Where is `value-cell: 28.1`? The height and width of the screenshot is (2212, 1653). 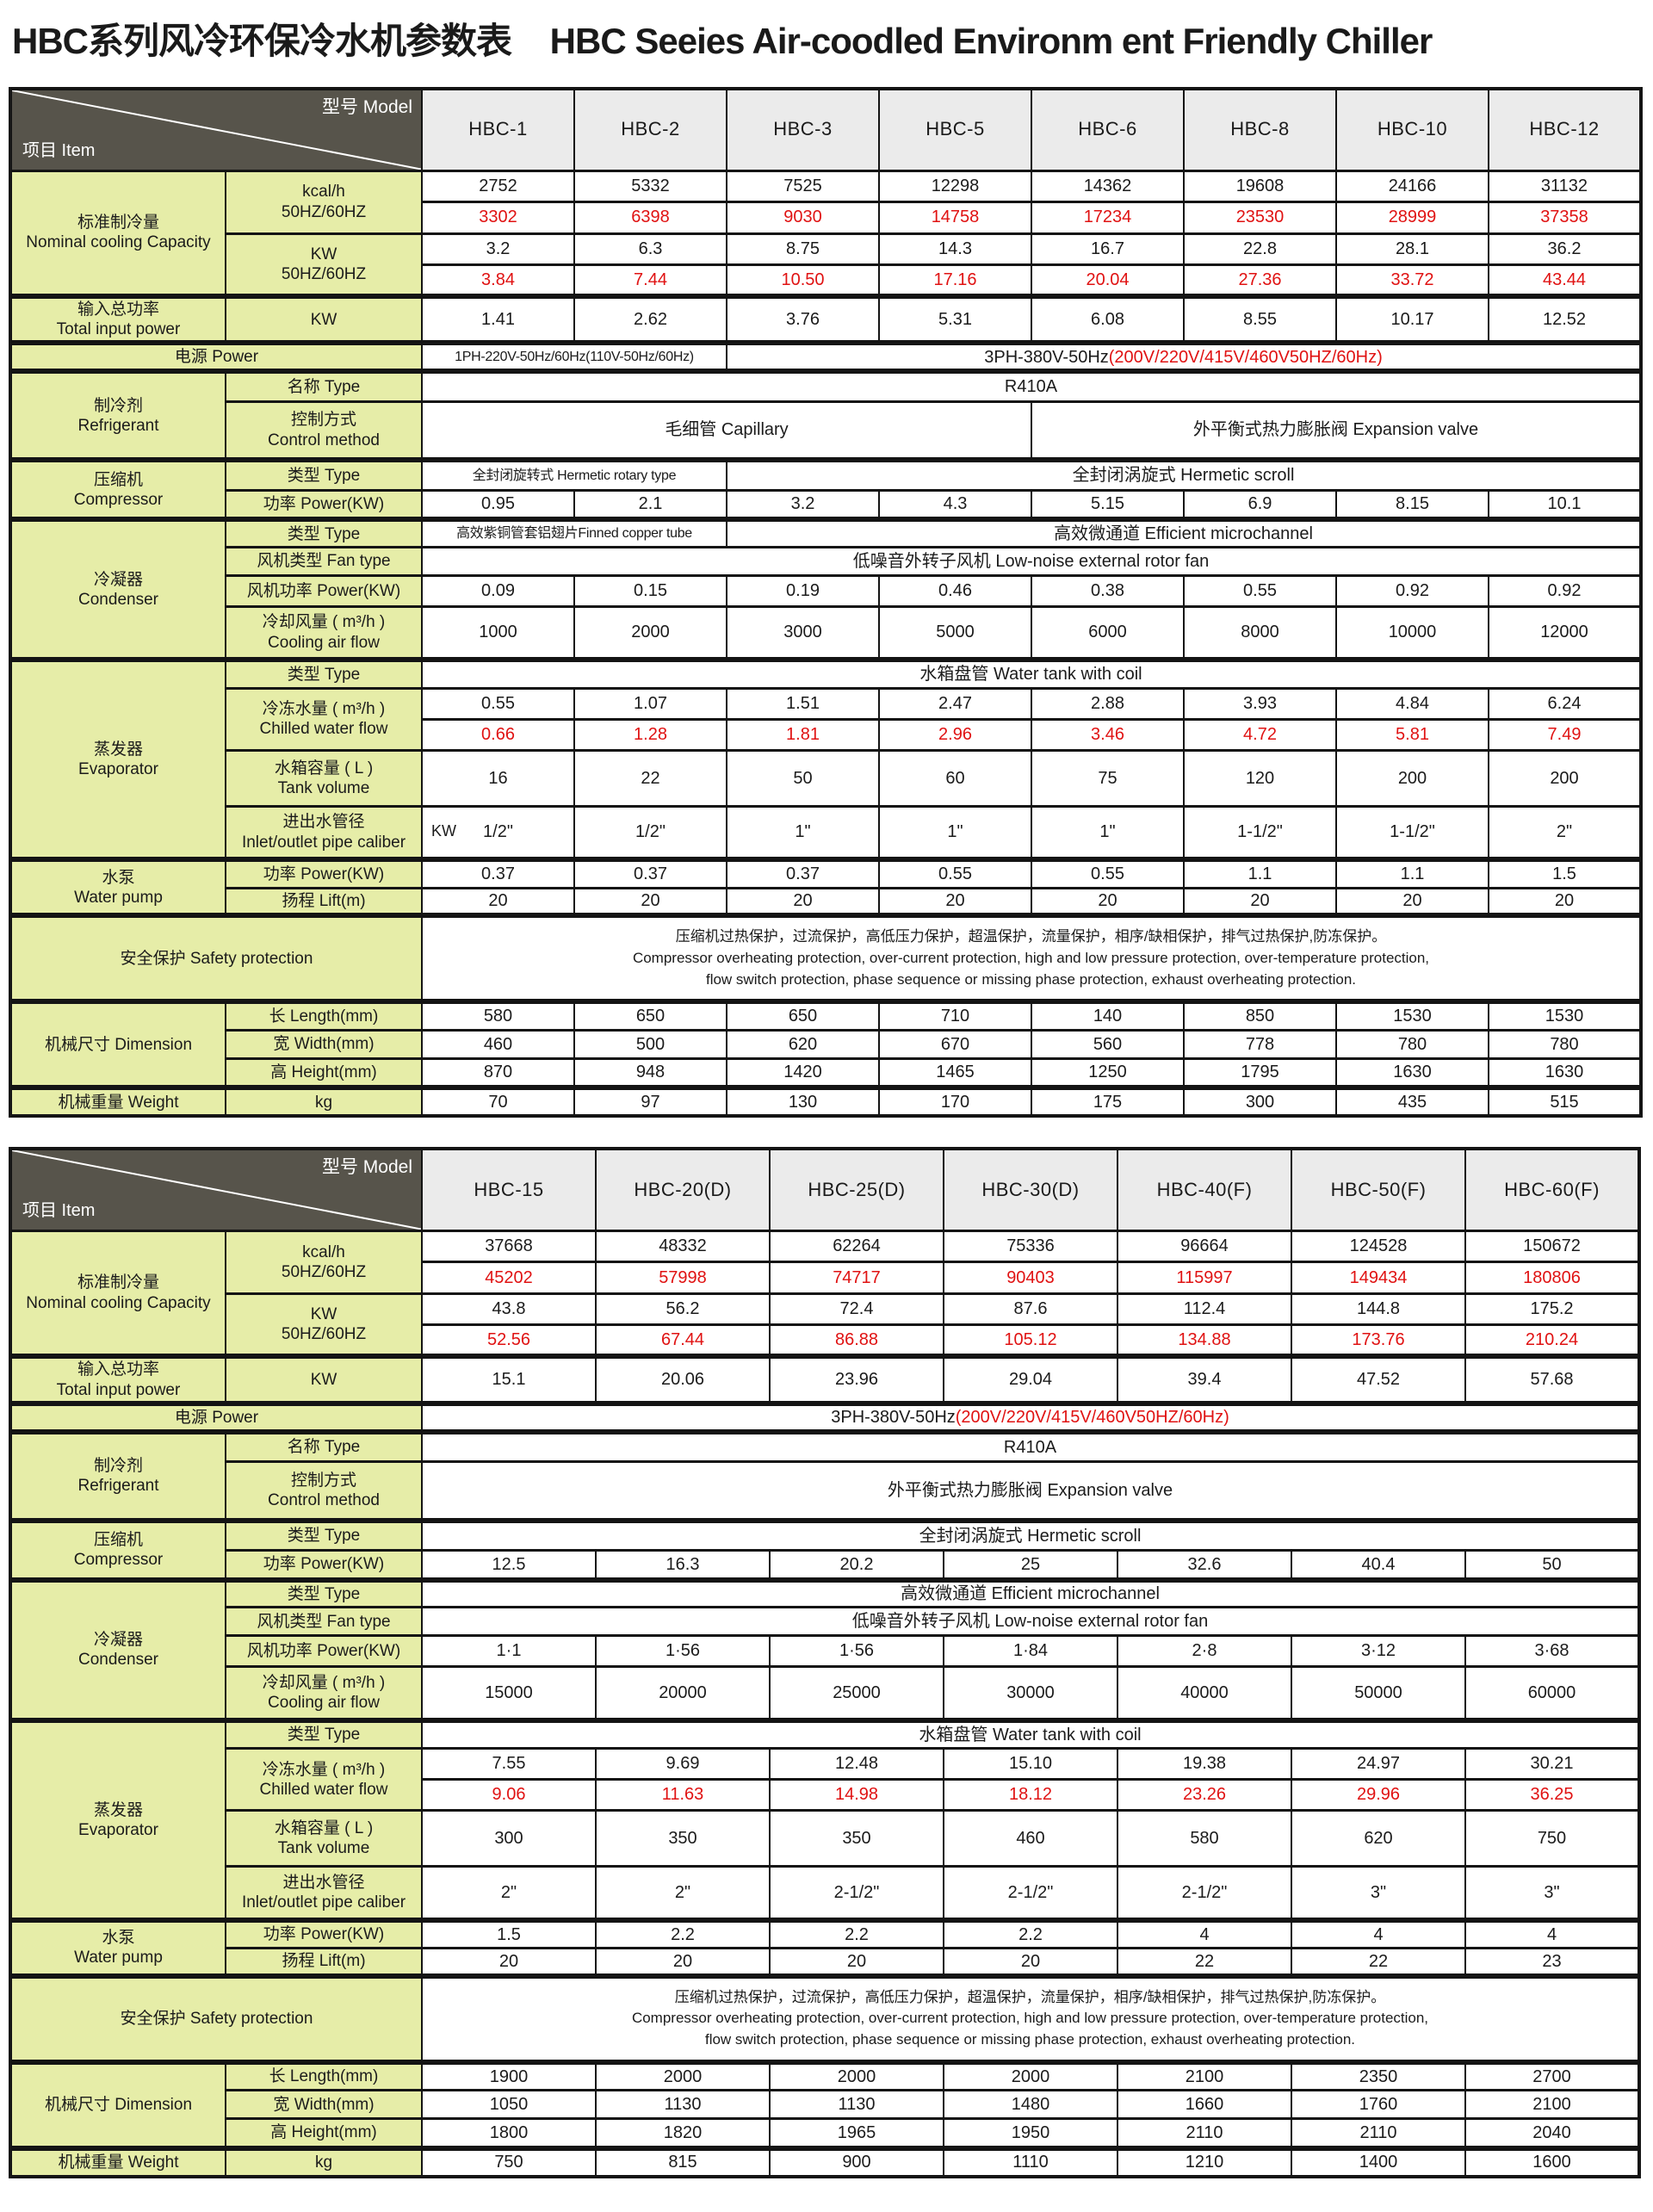 value-cell: 28.1 is located at coordinates (1412, 249).